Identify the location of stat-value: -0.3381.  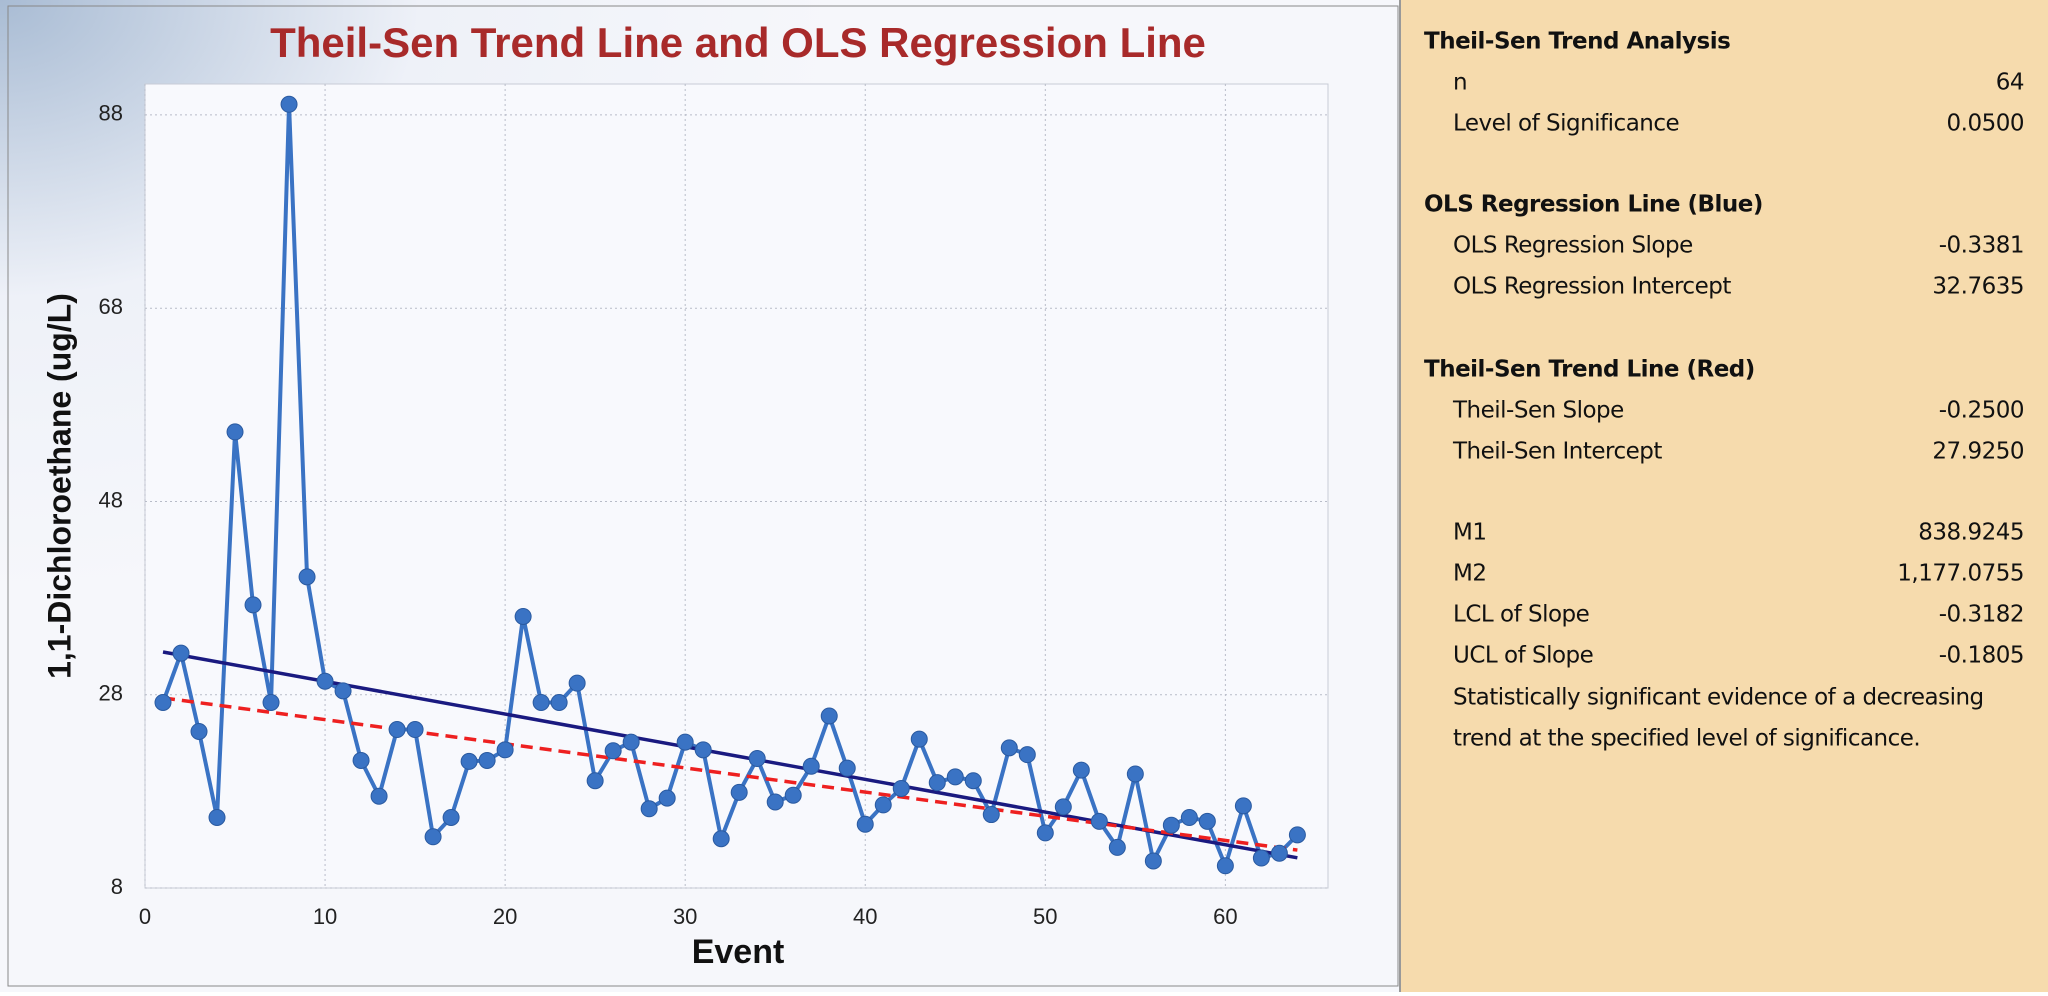
(1981, 246).